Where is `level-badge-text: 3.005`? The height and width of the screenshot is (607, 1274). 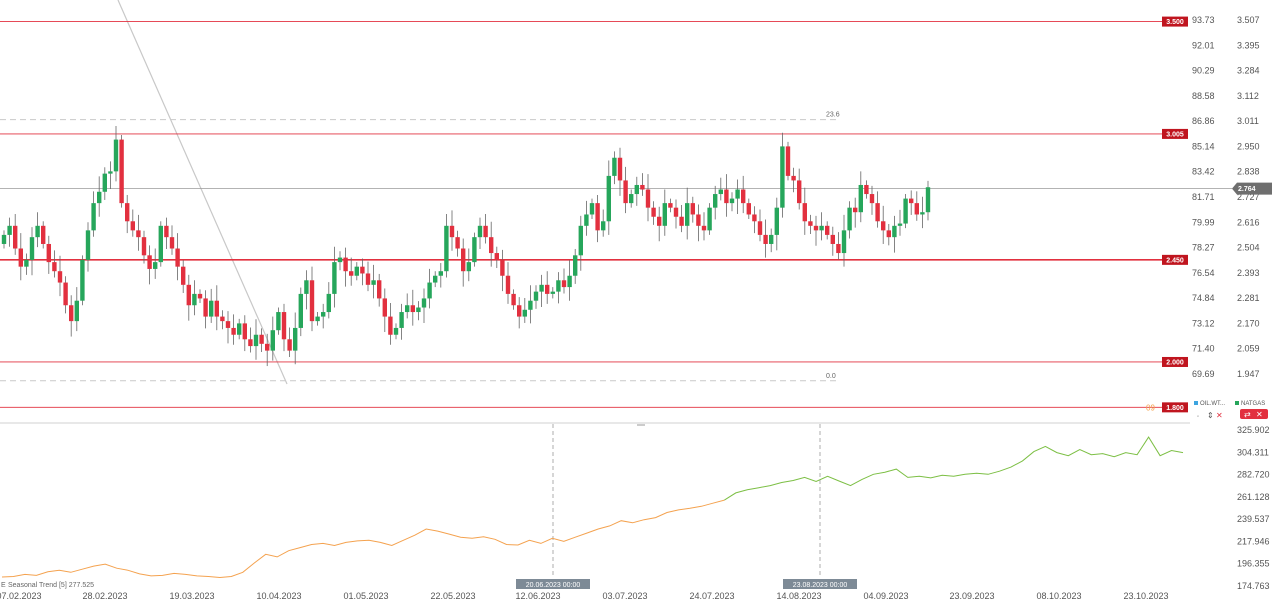
level-badge-text: 3.005 is located at coordinates (1175, 134).